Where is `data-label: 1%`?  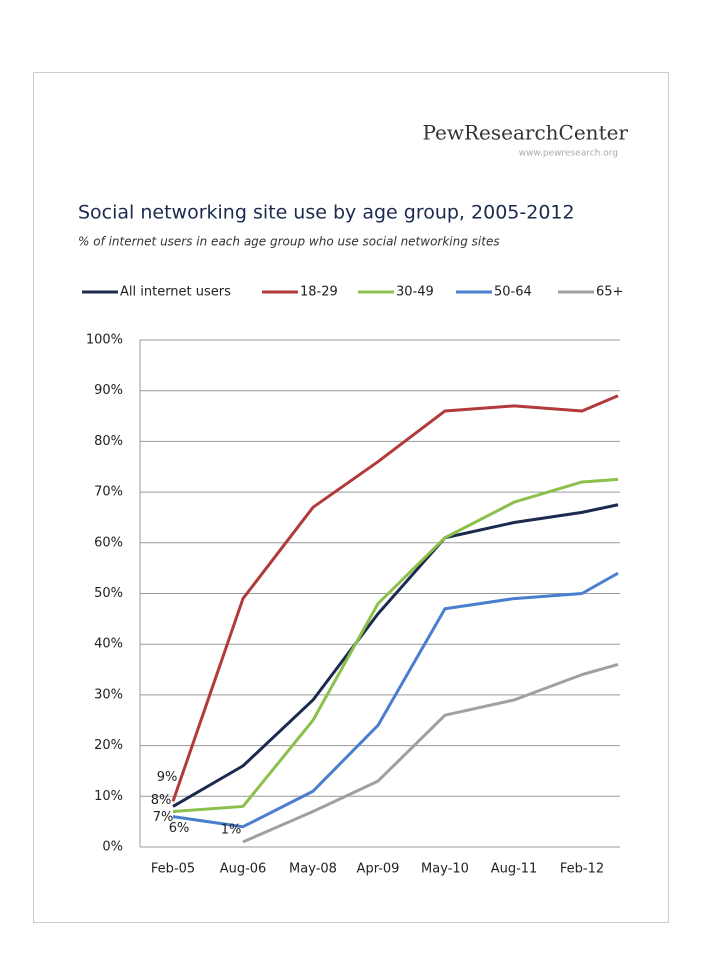 data-label: 1% is located at coordinates (231, 829).